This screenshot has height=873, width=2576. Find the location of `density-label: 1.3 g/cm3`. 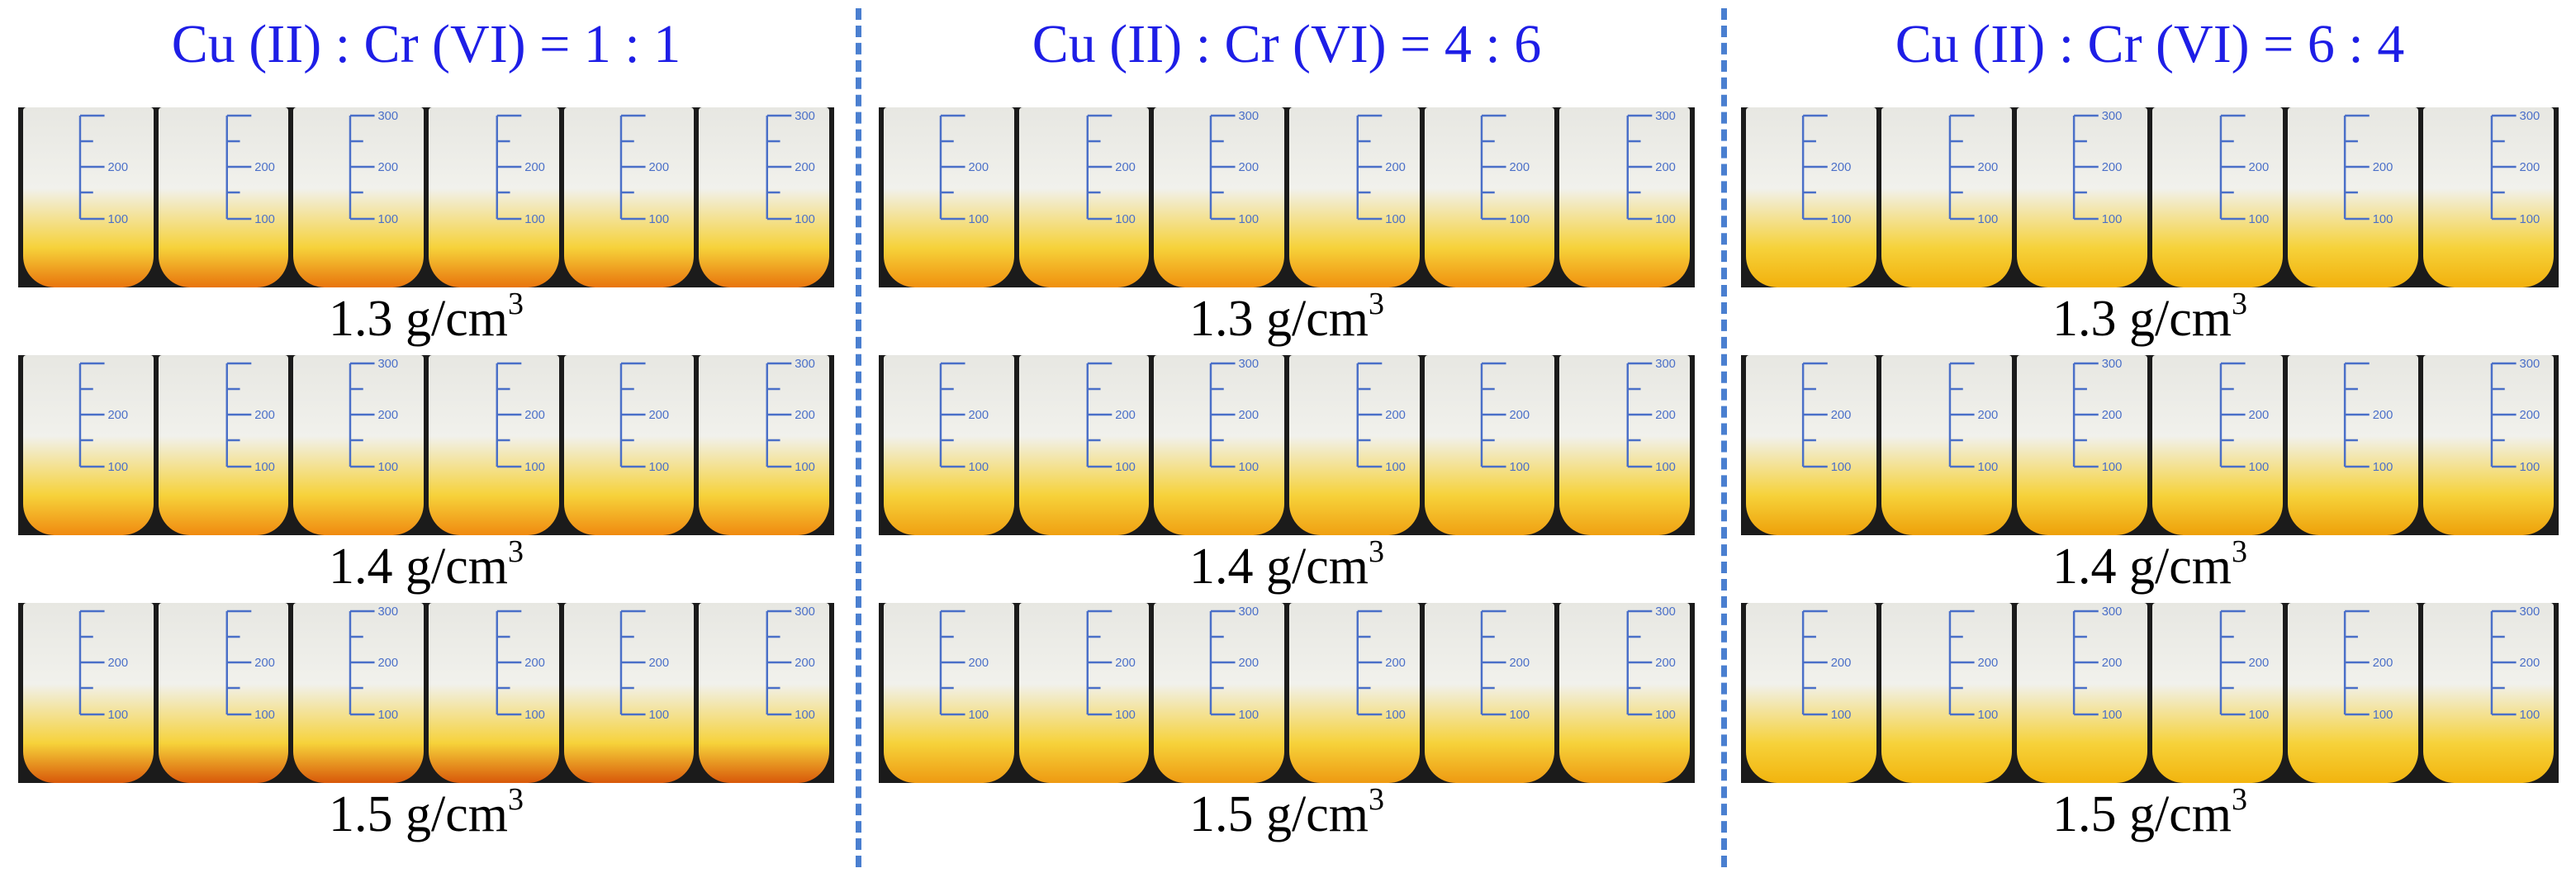

density-label: 1.3 g/cm3 is located at coordinates (426, 318).